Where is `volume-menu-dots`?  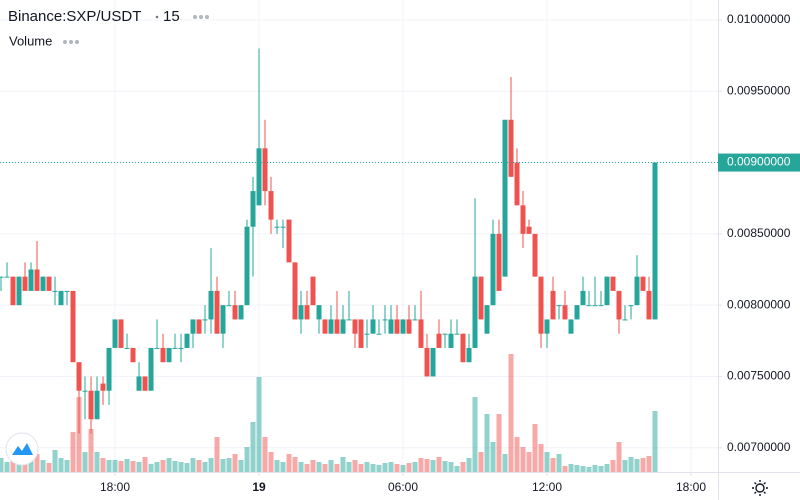
volume-menu-dots is located at coordinates (71, 42).